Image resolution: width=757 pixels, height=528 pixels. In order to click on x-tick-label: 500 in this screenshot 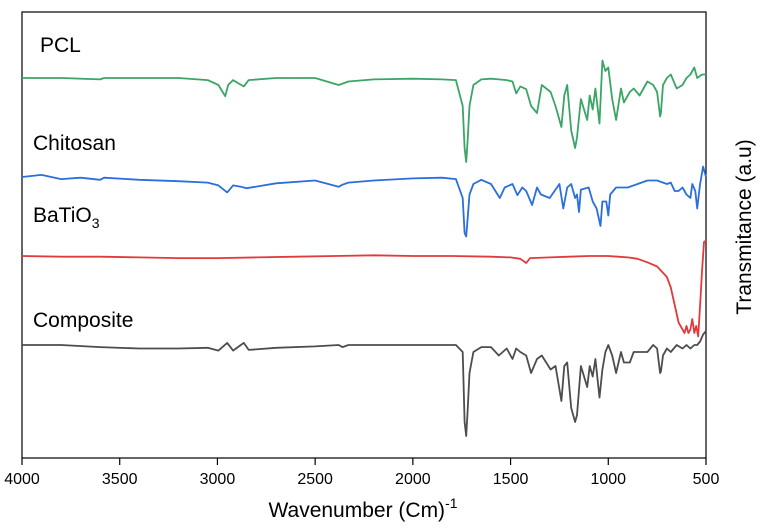, I will do `click(706, 479)`.